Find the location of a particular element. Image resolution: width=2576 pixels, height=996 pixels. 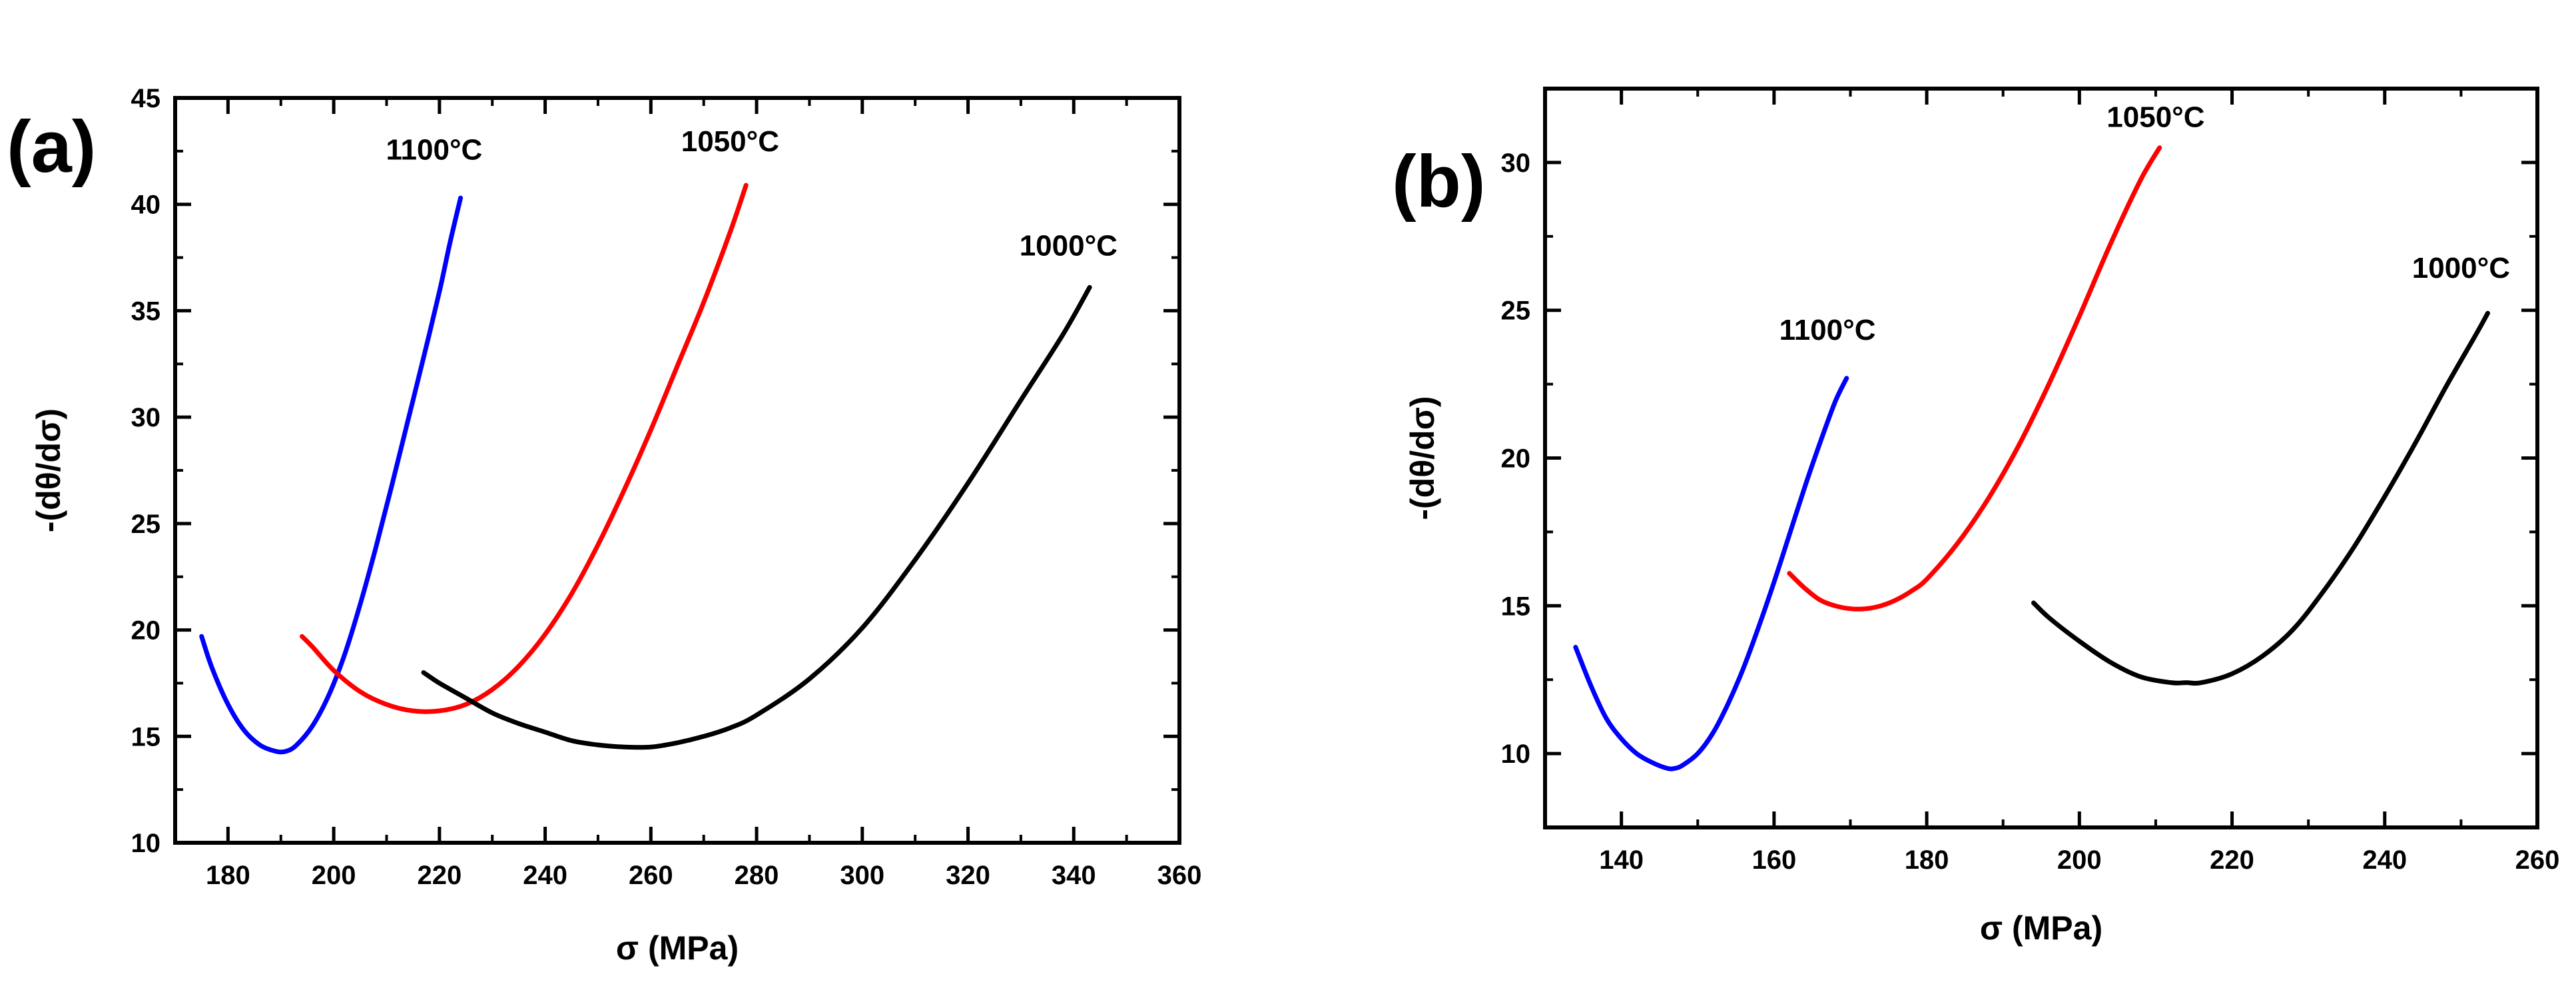

x-tick-label-a: 200 is located at coordinates (334, 875).